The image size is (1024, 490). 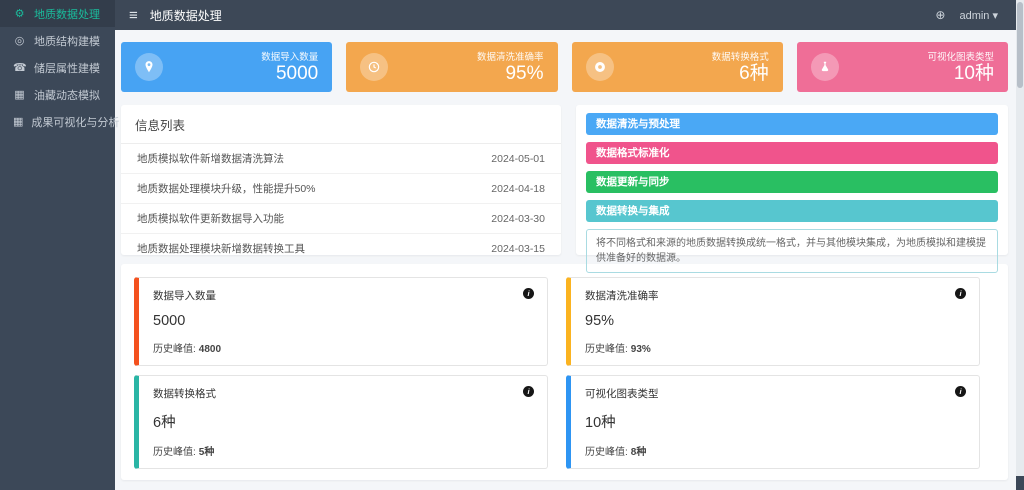 What do you see at coordinates (775, 347) in the screenshot?
I see `metric-peak: 历史峰值: 93%` at bounding box center [775, 347].